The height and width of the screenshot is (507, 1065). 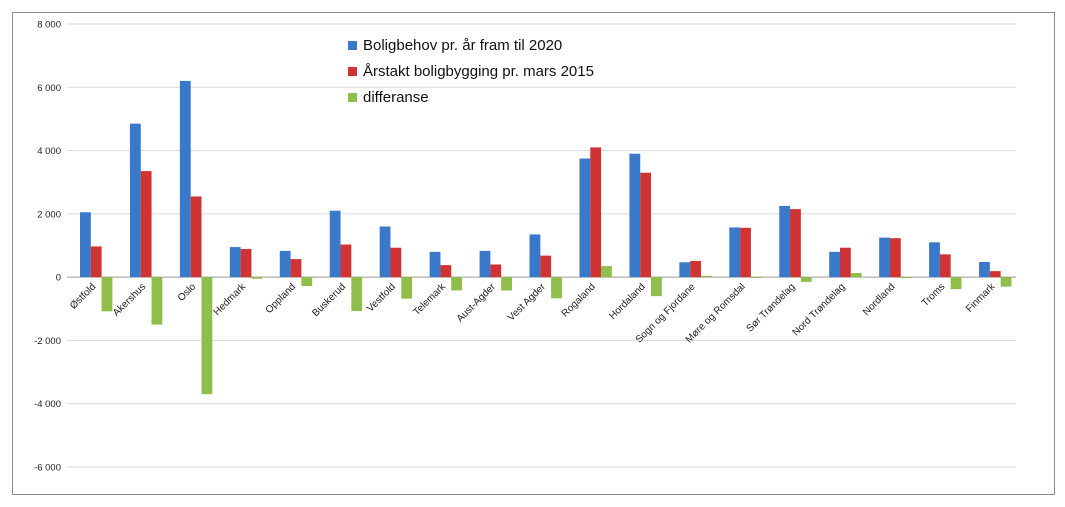 What do you see at coordinates (819, 309) in the screenshot?
I see `category-label: Nord Trøndelag` at bounding box center [819, 309].